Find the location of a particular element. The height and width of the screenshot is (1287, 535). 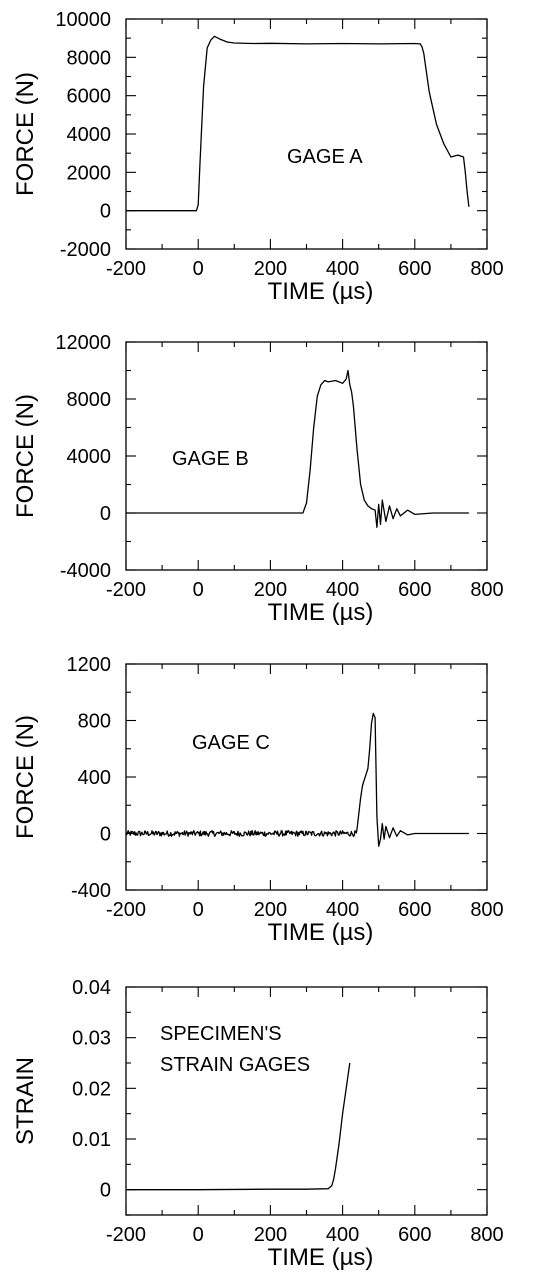

y-tick-label: 2000 is located at coordinates (89, 173).